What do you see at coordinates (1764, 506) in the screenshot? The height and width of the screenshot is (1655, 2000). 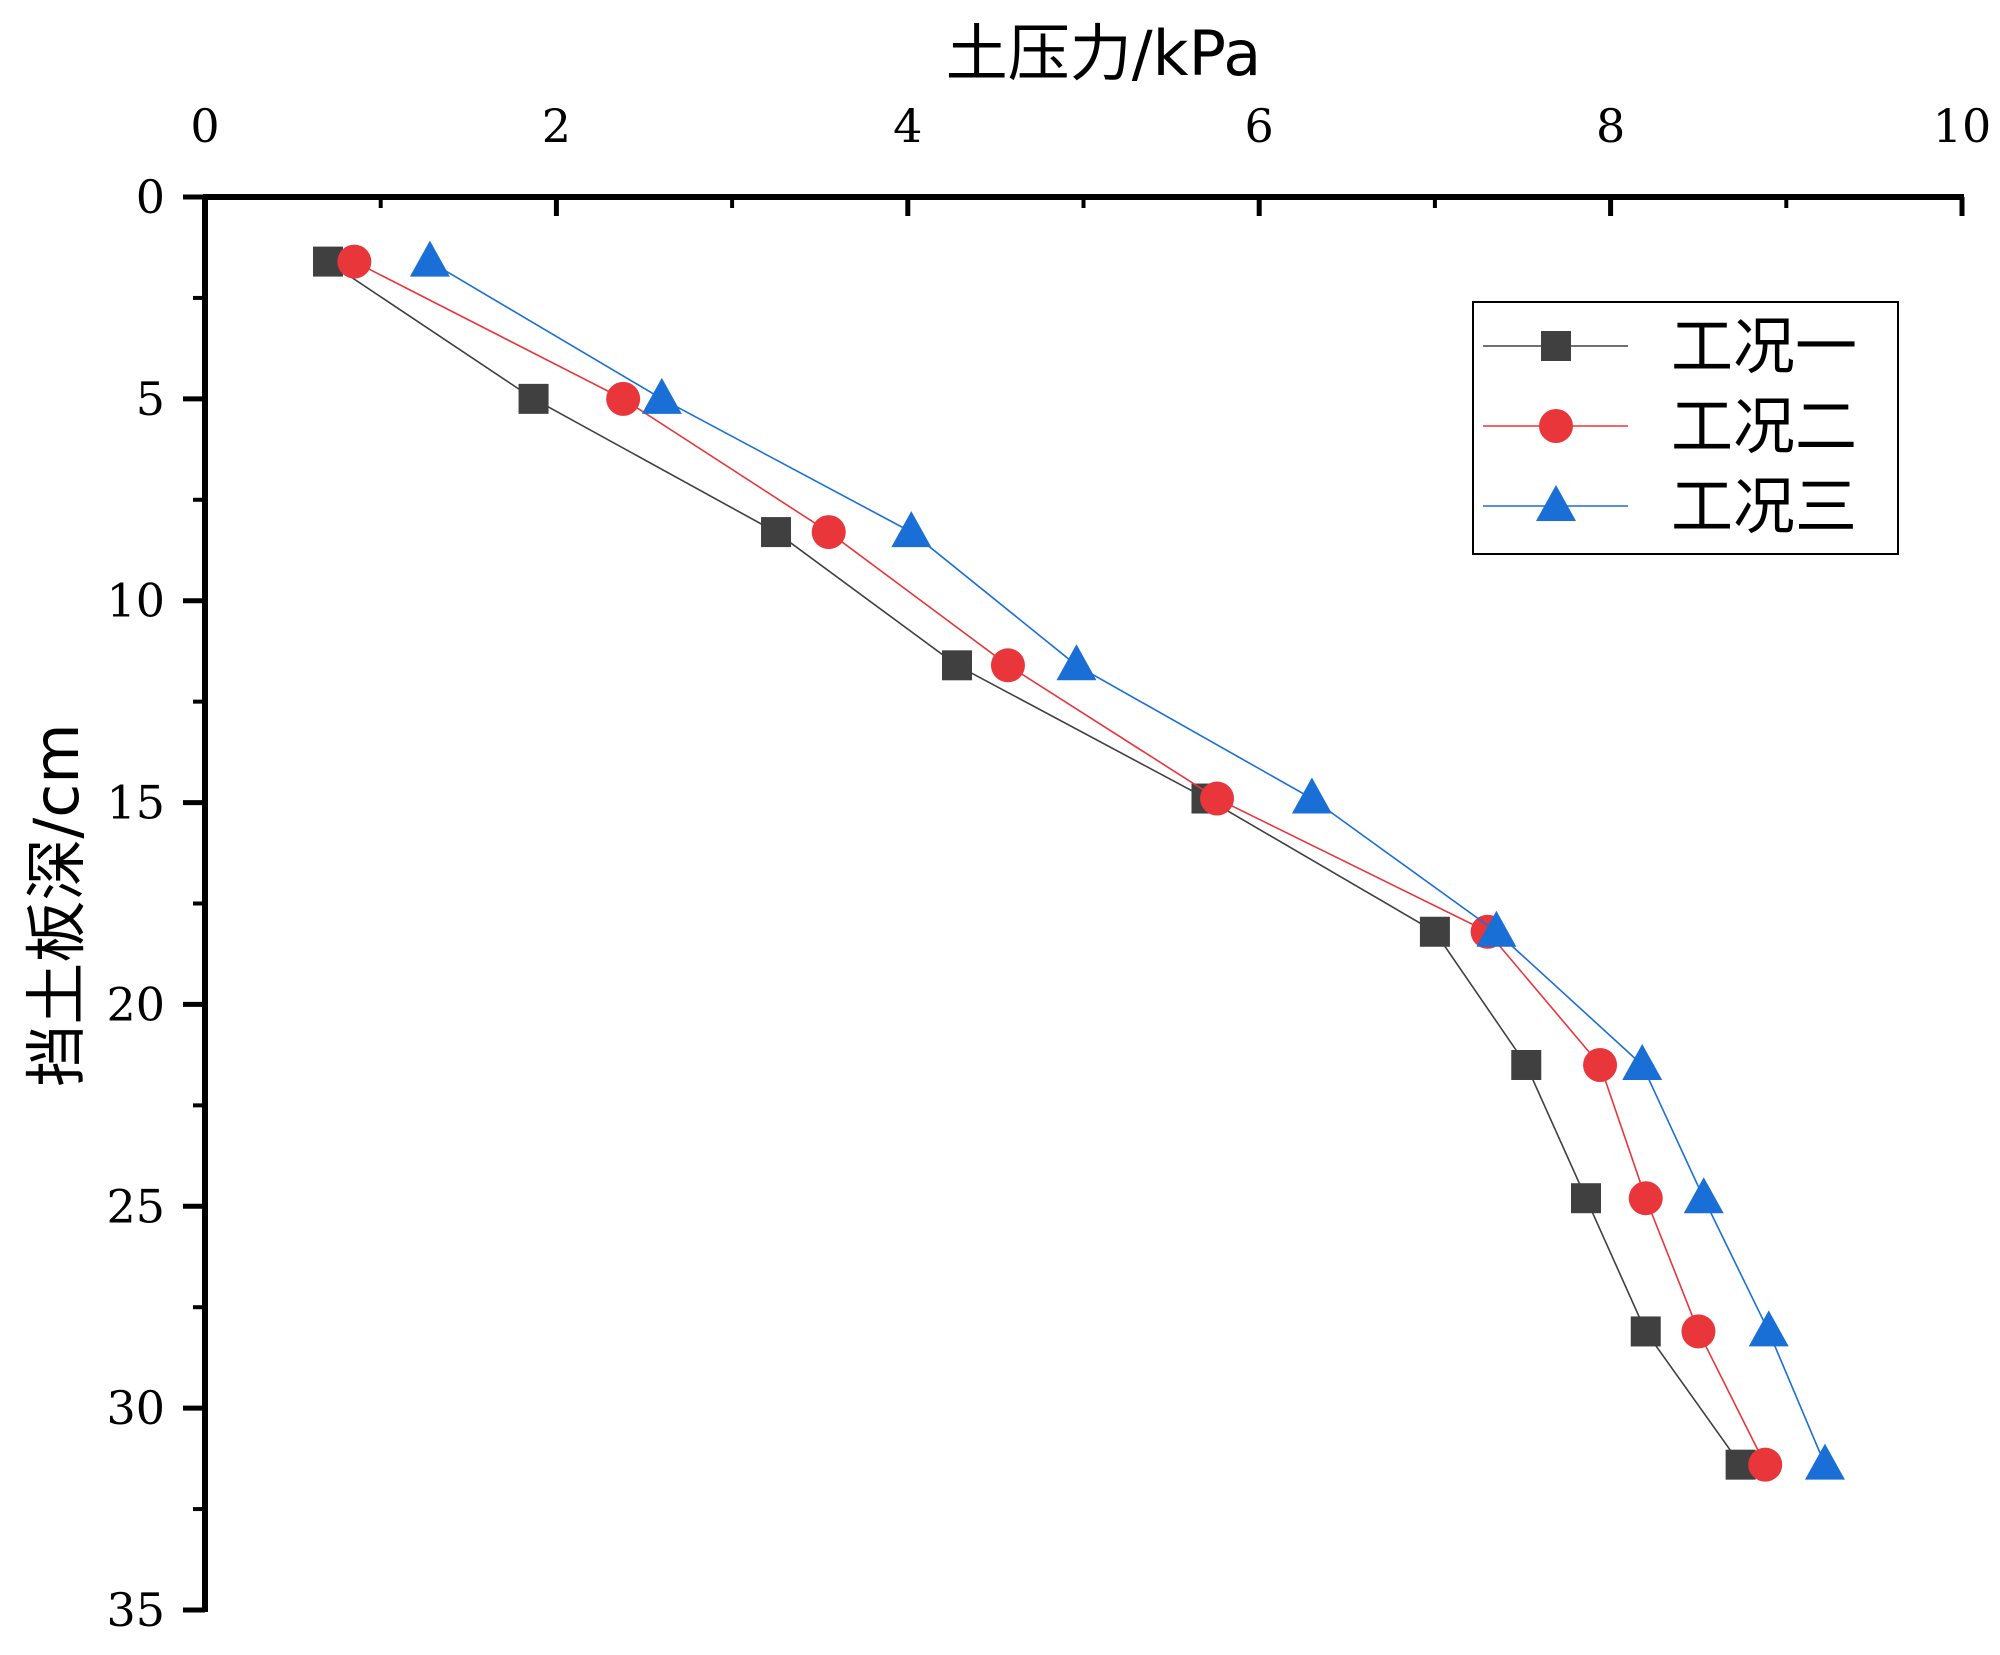 I see `legend-label: 工况三` at bounding box center [1764, 506].